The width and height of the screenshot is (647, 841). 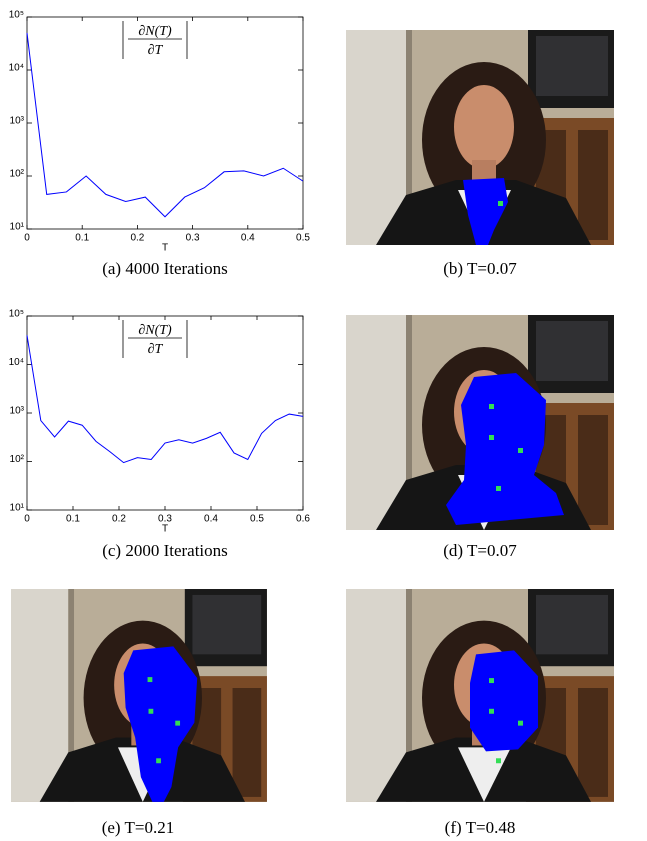 I want to click on photo-e, so click(x=139, y=695).